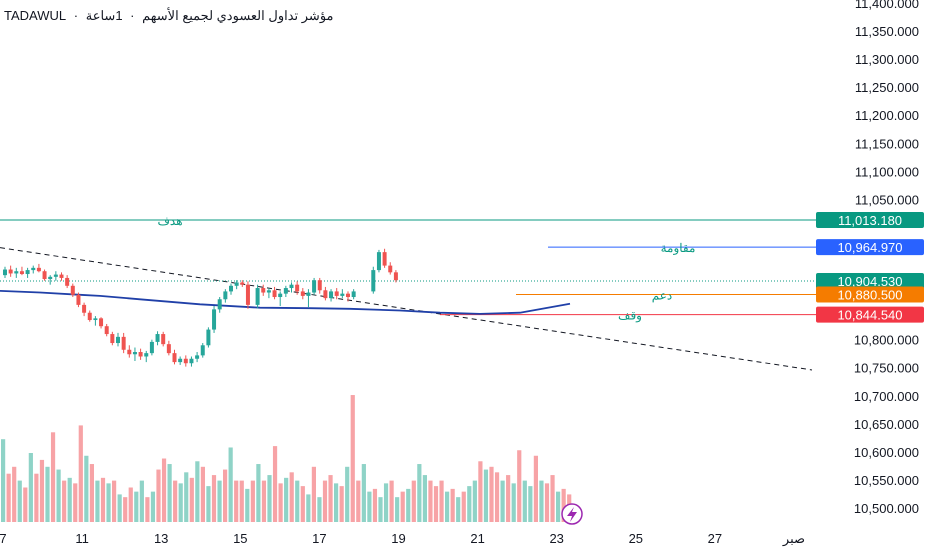  I want to click on resistance-label: مقاومة, so click(678, 248).